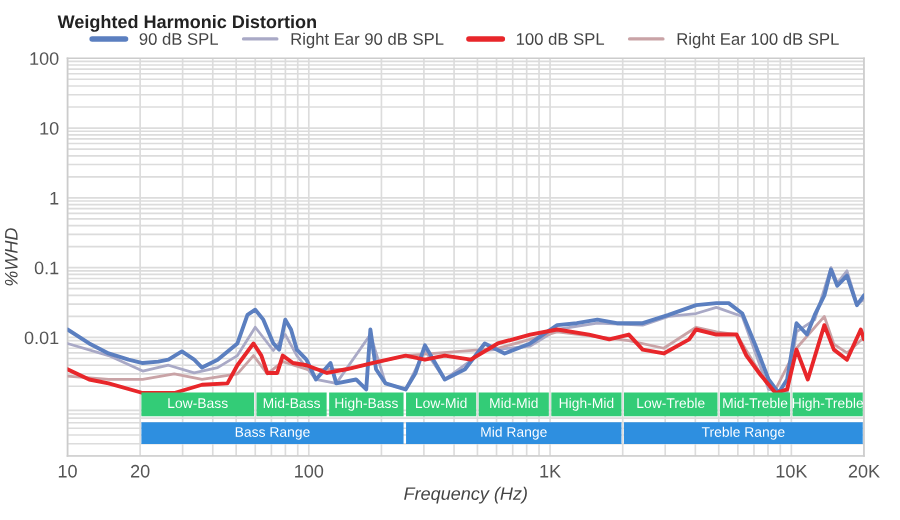 Image resolution: width=900 pixels, height=520 pixels. Describe the element at coordinates (49, 128) in the screenshot. I see `y-tick-label: 10` at that location.